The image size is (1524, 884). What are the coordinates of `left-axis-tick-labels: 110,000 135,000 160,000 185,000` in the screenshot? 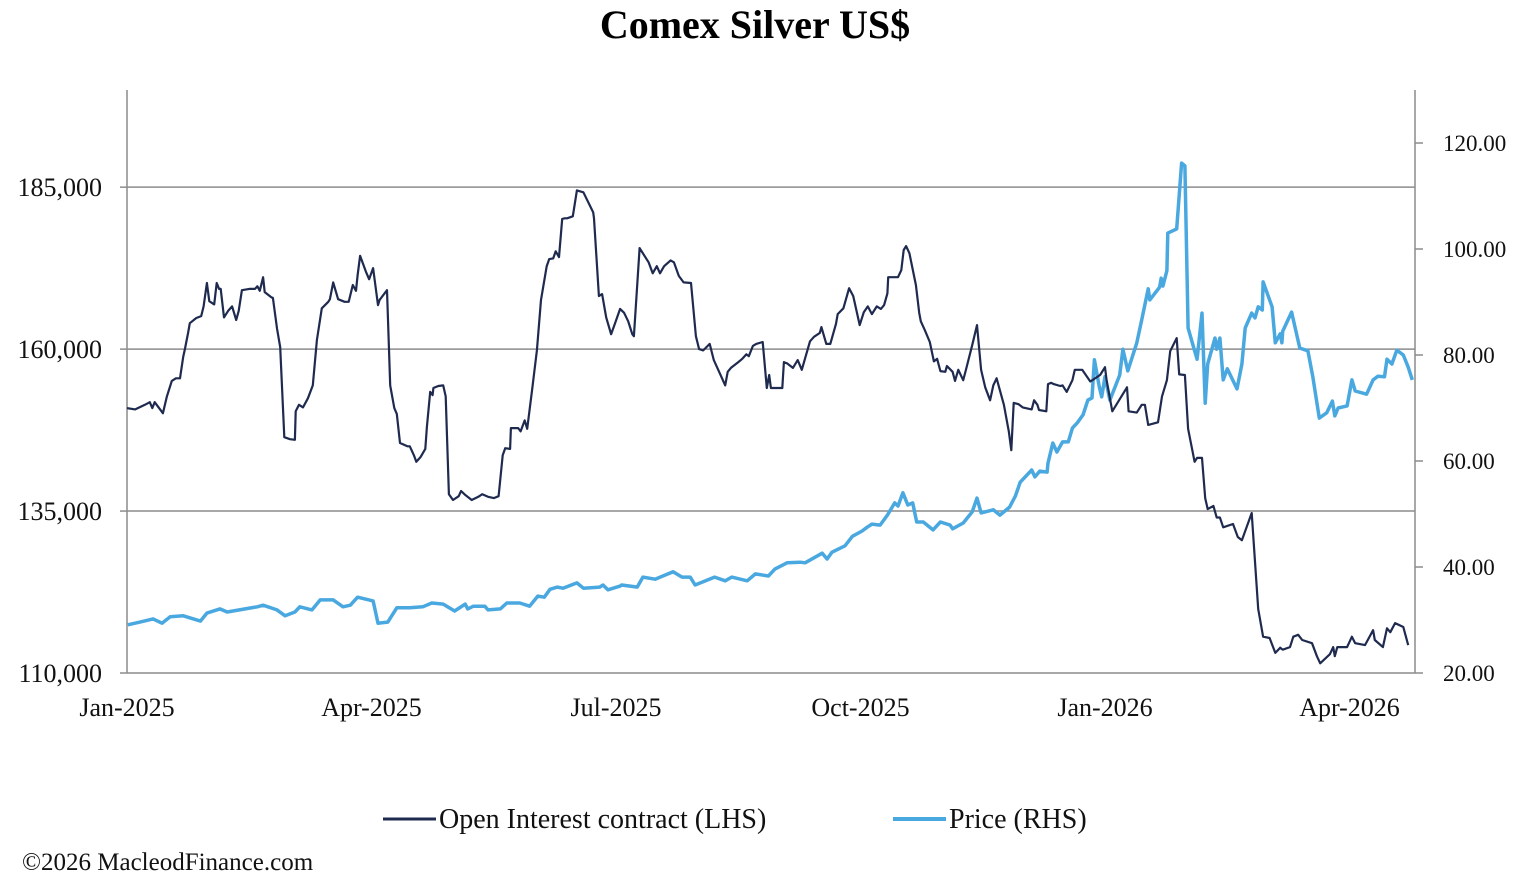 It's located at (60, 430).